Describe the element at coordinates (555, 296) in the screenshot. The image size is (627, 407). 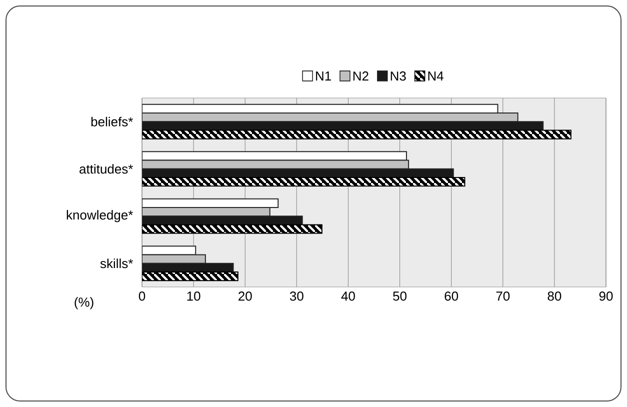
I see `x-tick-label: 80` at that location.